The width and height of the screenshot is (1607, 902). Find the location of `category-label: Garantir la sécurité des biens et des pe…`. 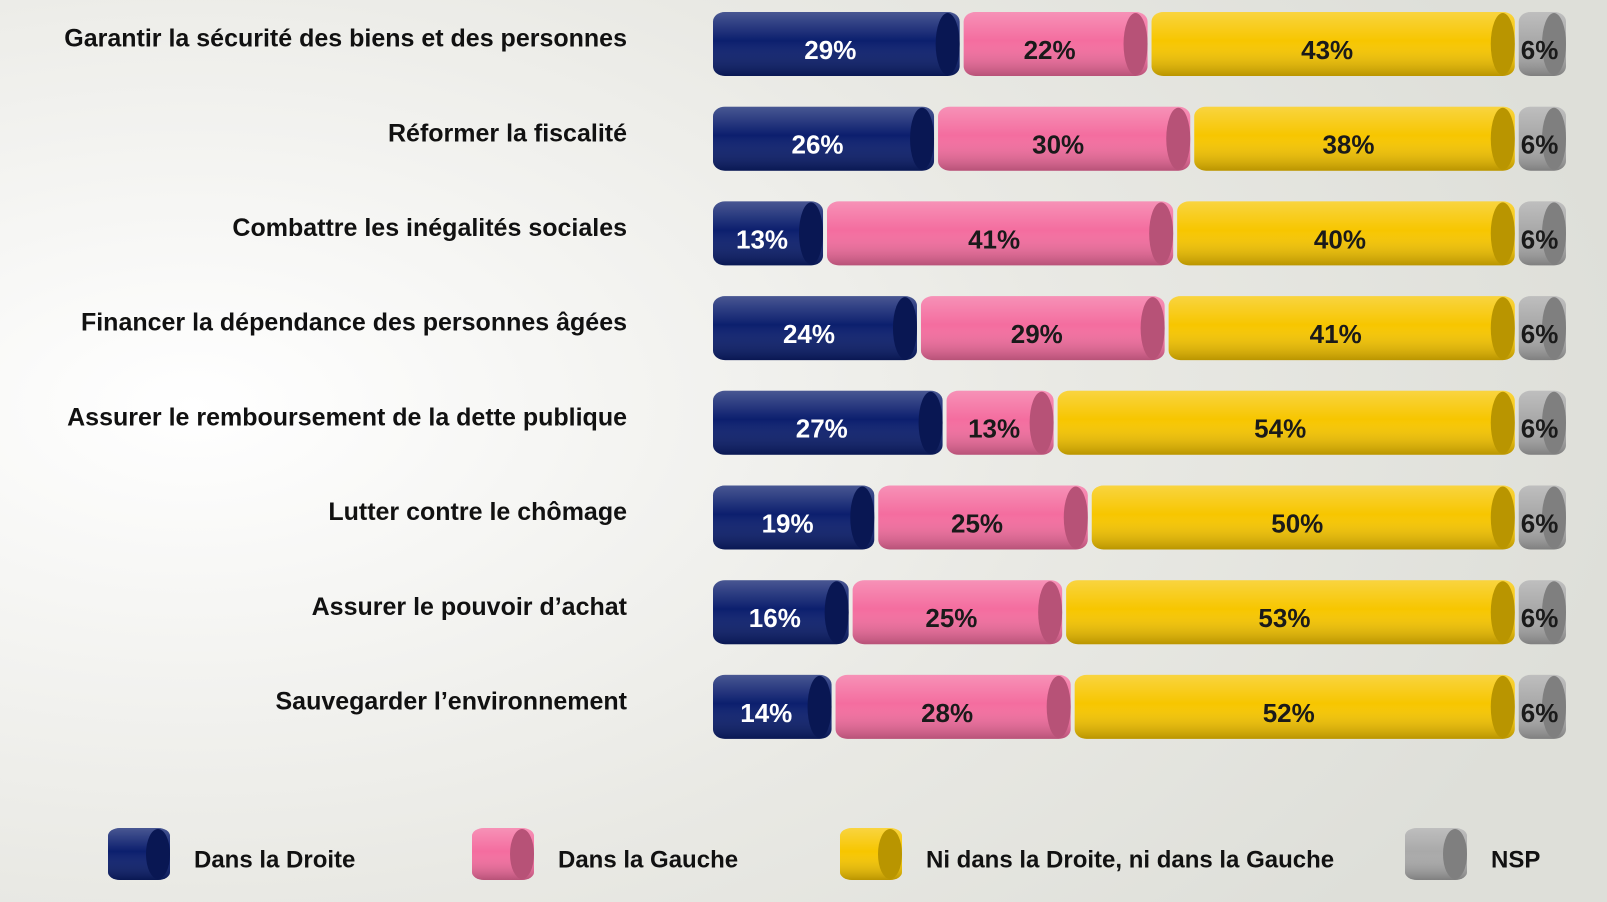

category-label: Garantir la sécurité des biens et des pe… is located at coordinates (345, 39).